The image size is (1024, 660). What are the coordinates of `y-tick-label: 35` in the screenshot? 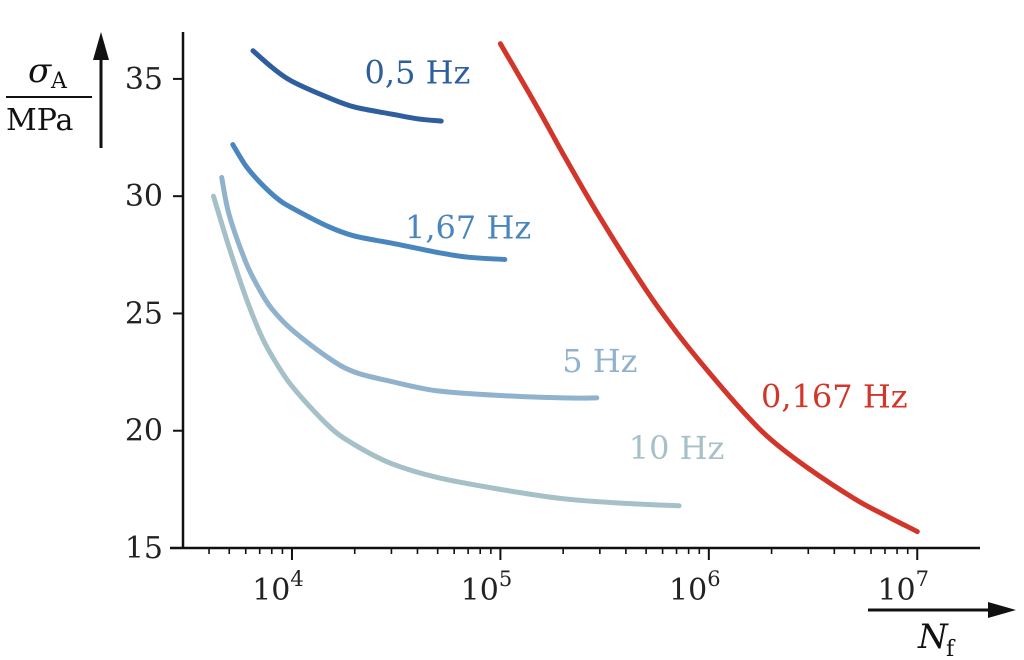 It's located at (144, 79).